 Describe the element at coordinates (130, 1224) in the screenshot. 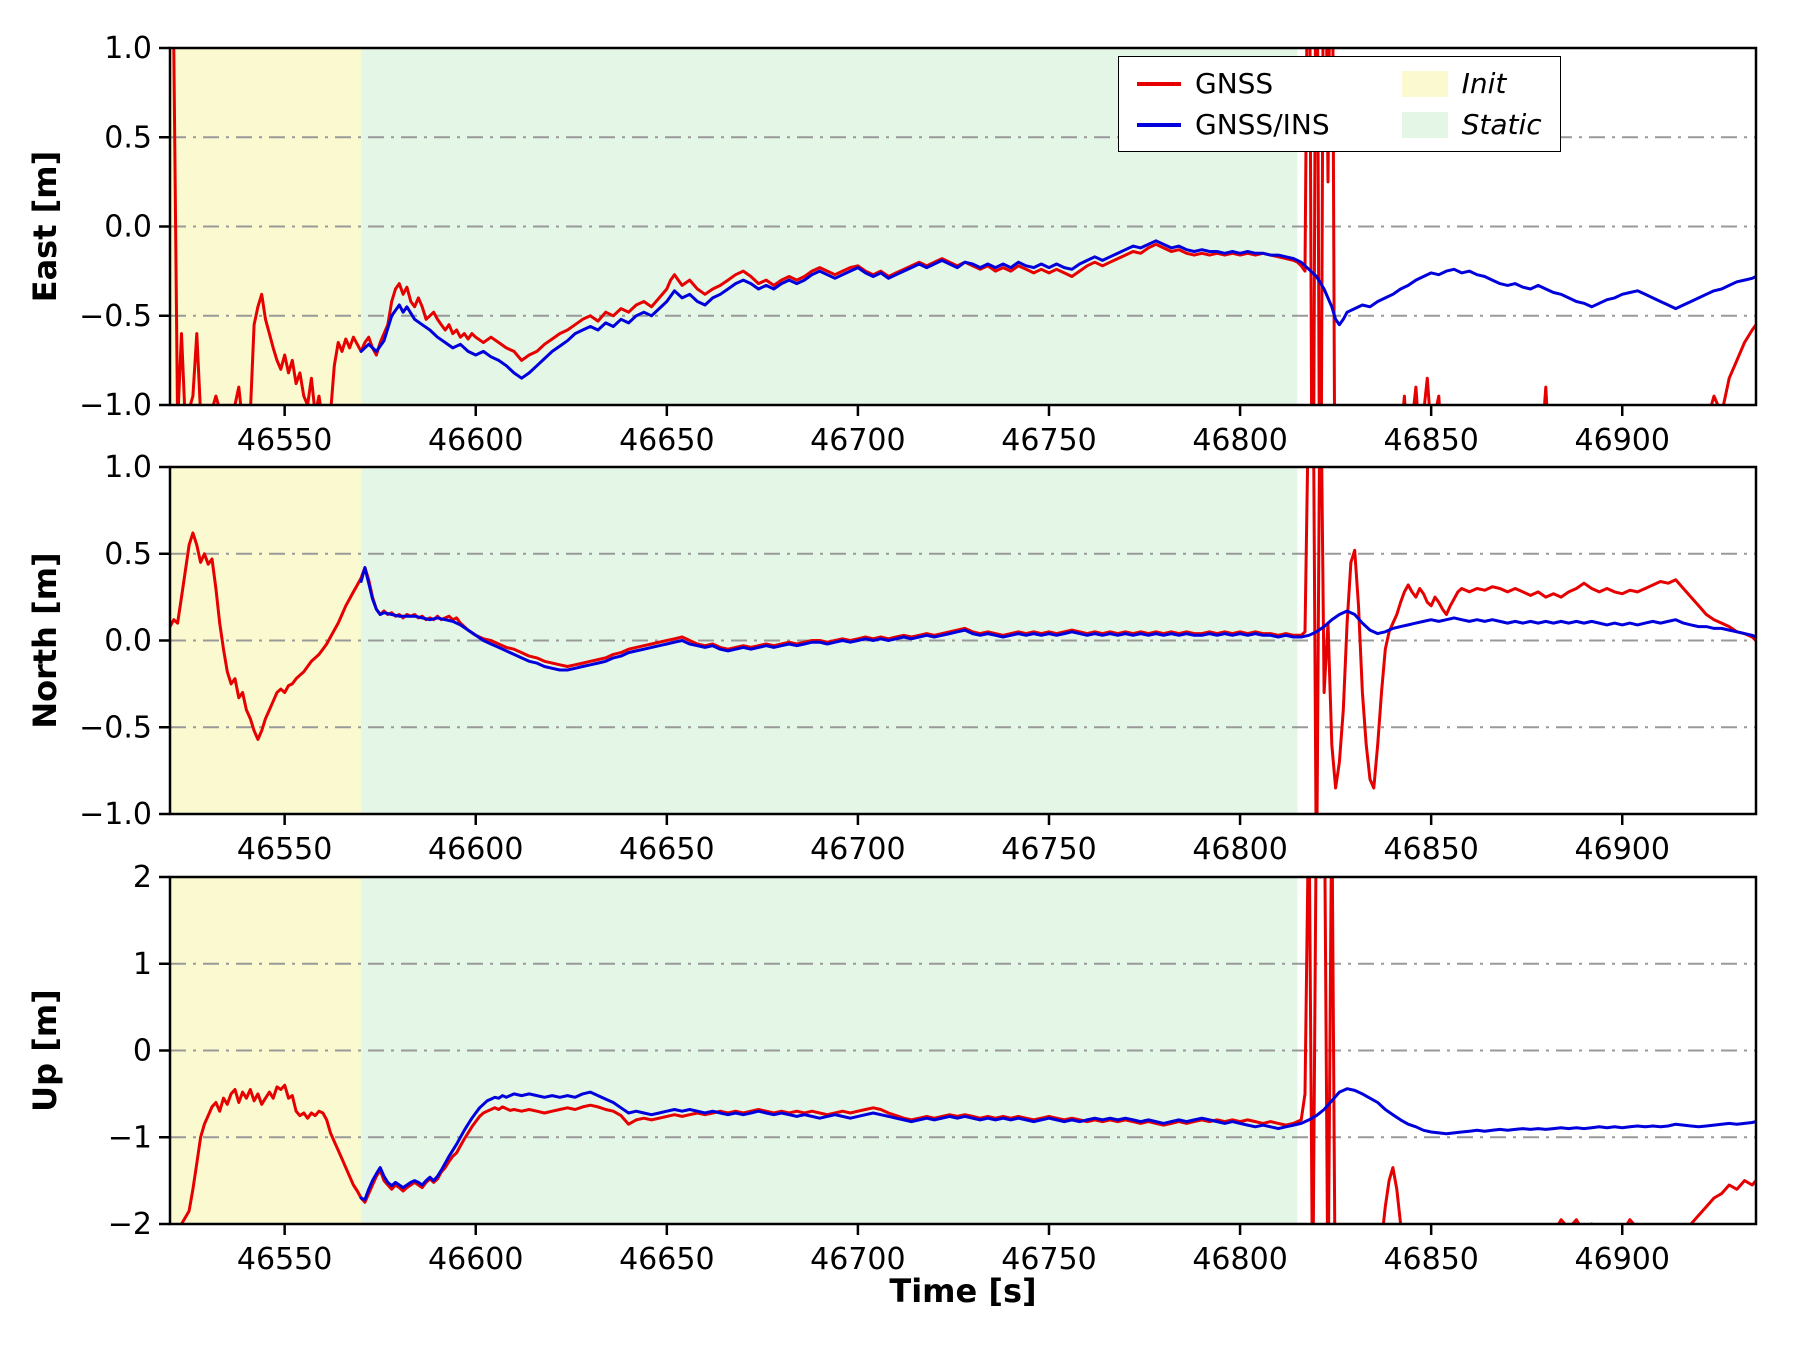

I see `y-tick-label: −2` at that location.